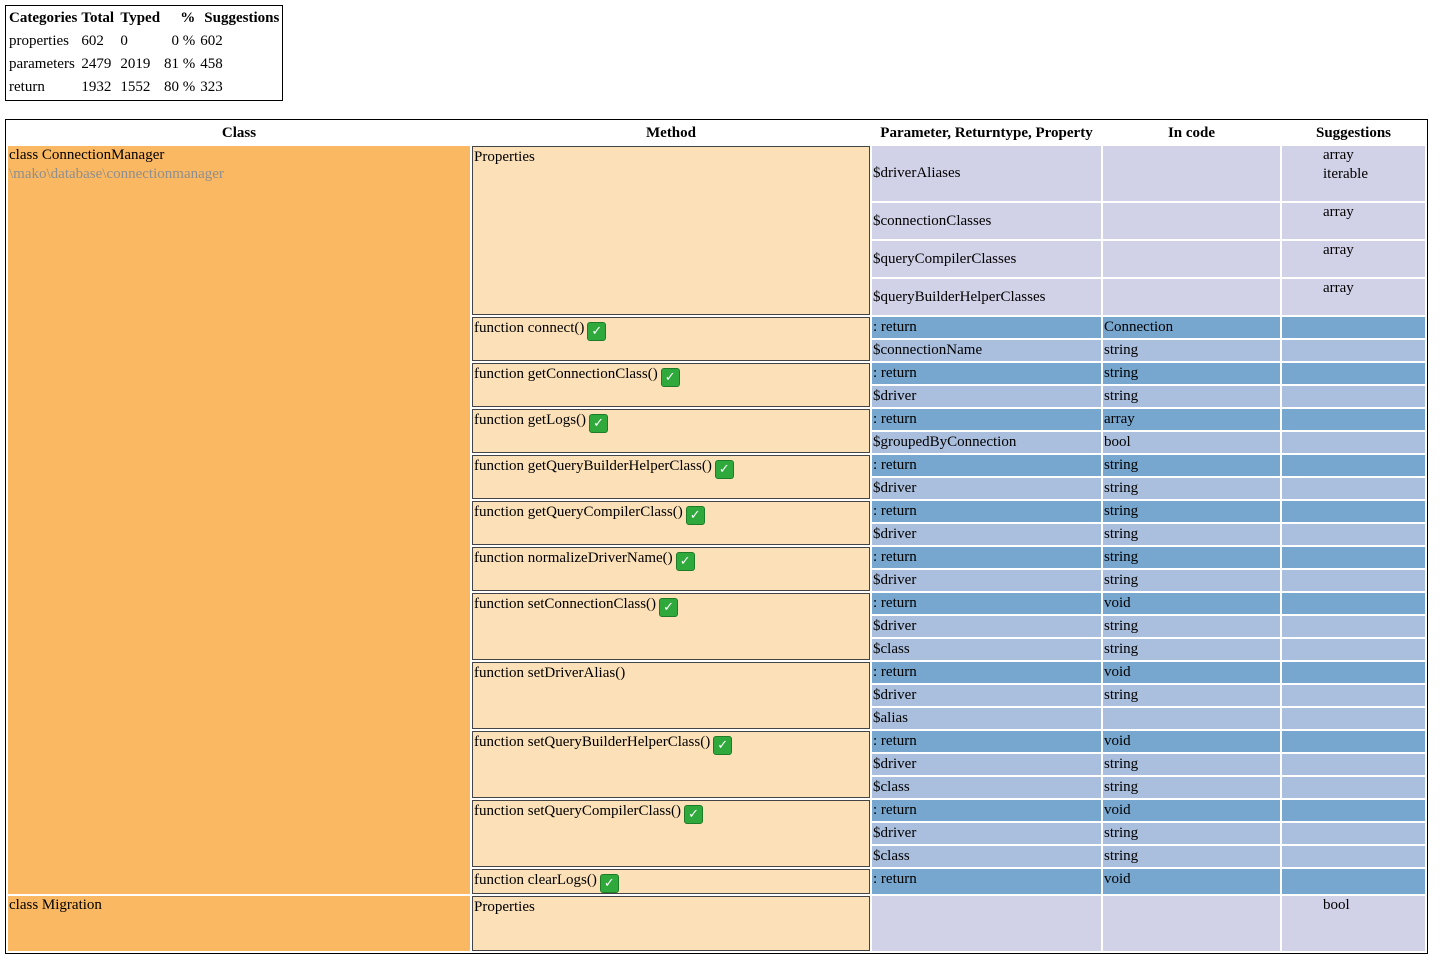  I want to click on class-name: class Migration, so click(55, 905).